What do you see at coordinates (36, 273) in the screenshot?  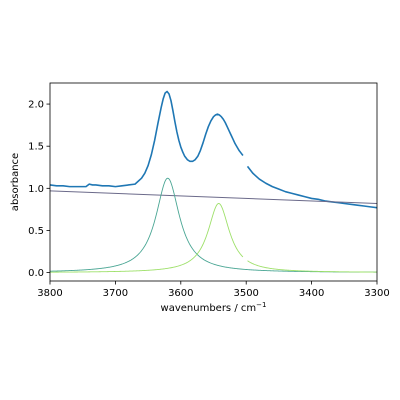 I see `y-tick-label: 0.0` at bounding box center [36, 273].